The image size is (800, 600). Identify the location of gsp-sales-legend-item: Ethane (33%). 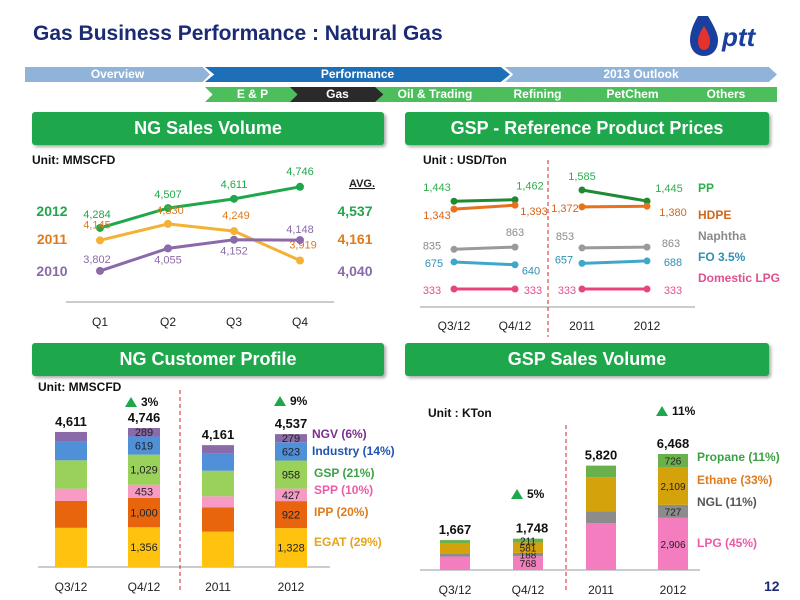
(734, 480).